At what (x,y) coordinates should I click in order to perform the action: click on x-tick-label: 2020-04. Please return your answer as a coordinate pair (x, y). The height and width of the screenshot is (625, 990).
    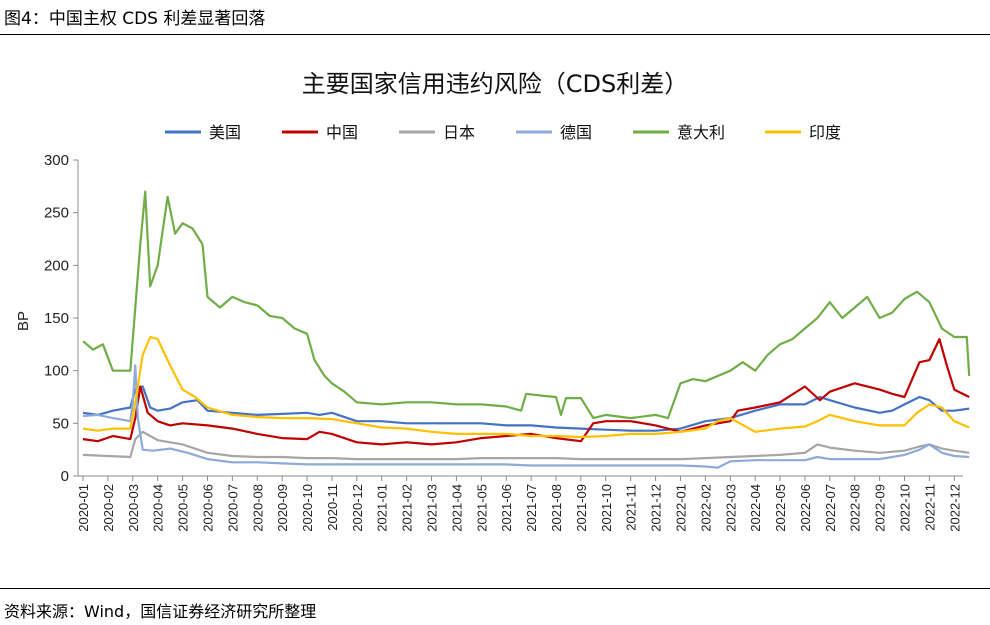
    Looking at the image, I should click on (158, 508).